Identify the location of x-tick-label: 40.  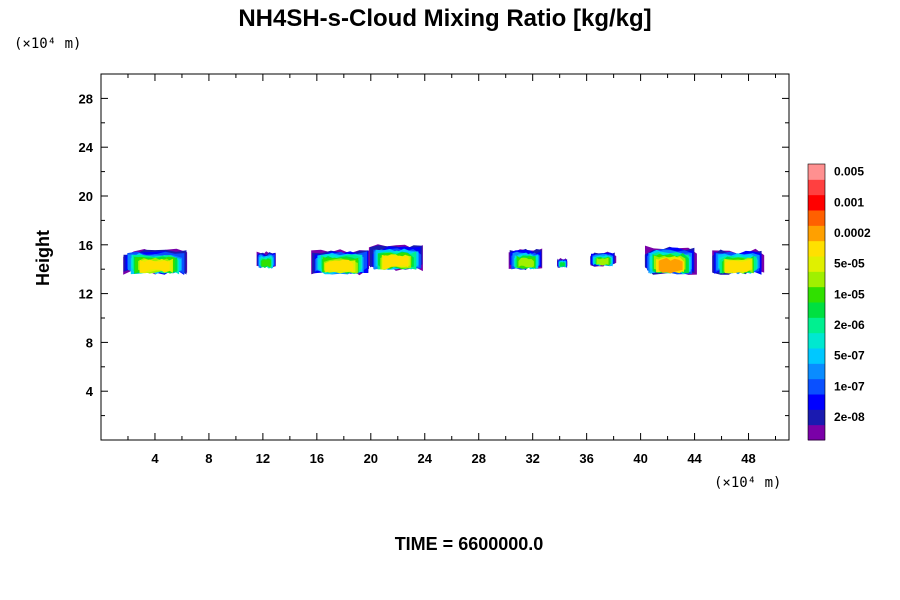
(640, 458).